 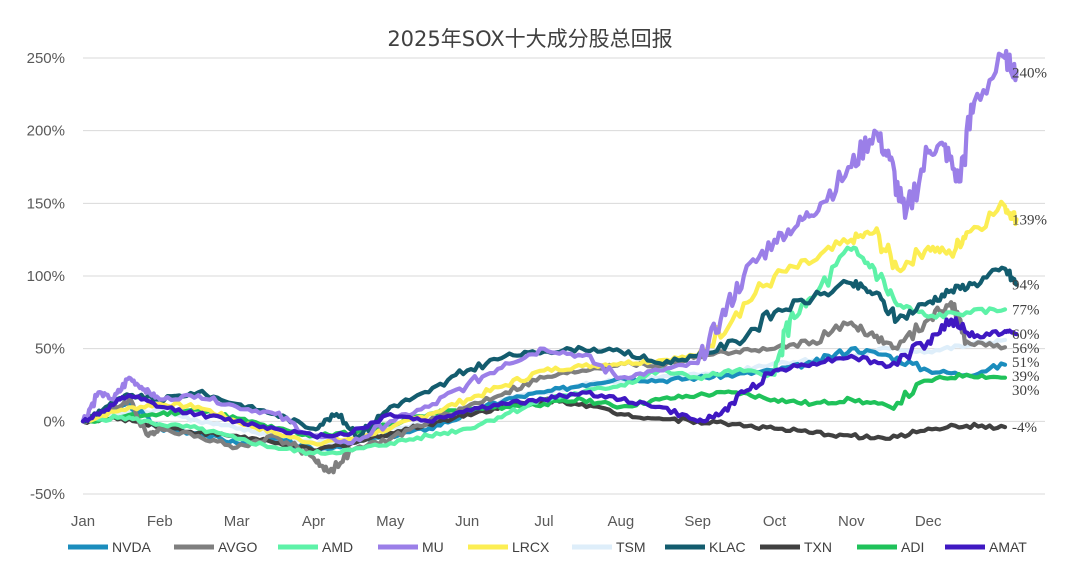 What do you see at coordinates (1026, 310) in the screenshot?
I see `end-label-amd: 77%` at bounding box center [1026, 310].